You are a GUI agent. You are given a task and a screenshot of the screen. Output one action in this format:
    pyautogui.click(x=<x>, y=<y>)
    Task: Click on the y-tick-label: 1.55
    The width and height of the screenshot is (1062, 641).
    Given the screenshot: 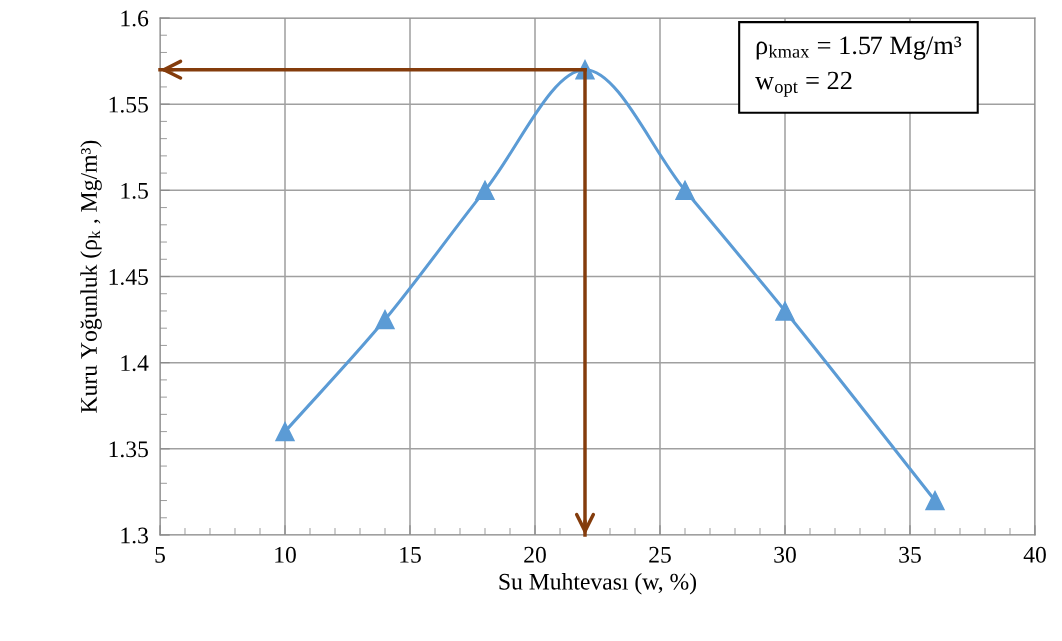 What is the action you would take?
    pyautogui.click(x=128, y=104)
    